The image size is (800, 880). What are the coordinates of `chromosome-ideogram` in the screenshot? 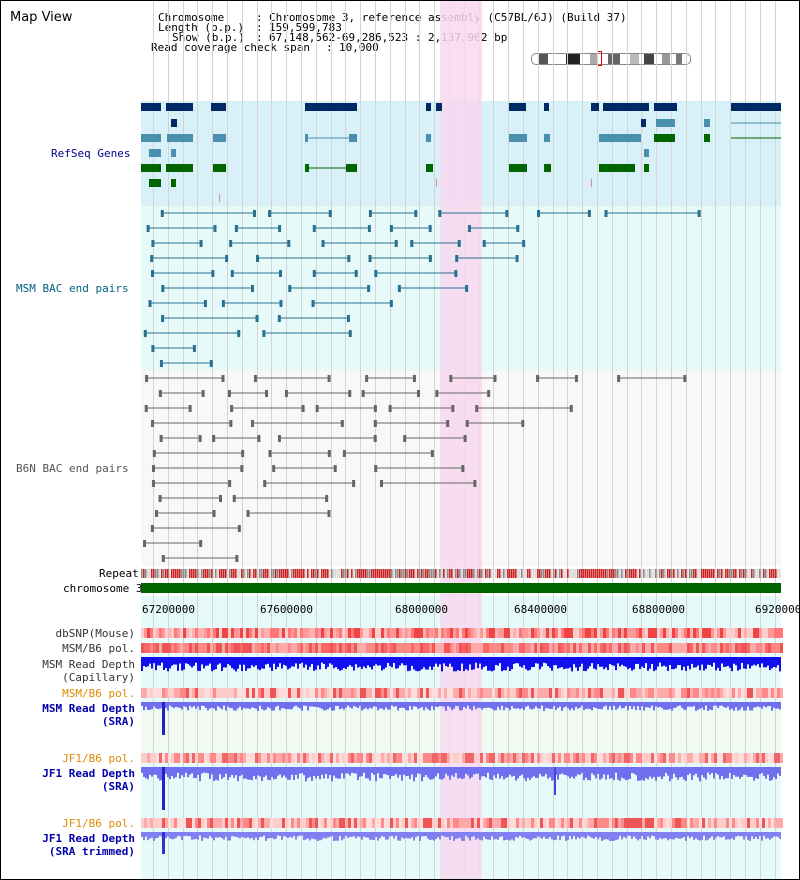 It's located at (611, 59).